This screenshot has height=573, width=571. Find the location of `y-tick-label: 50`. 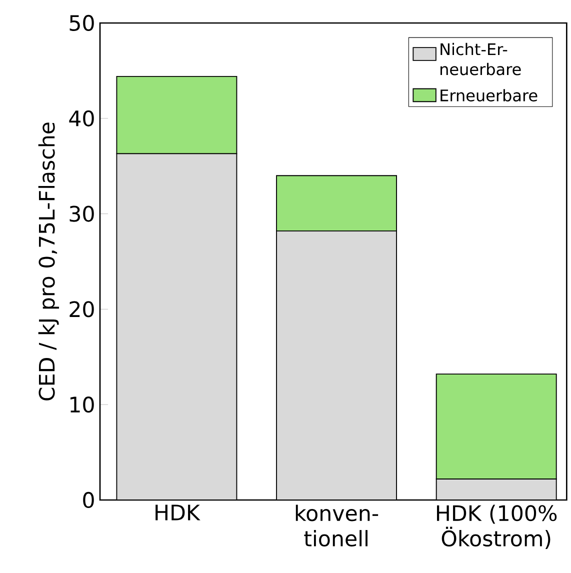

y-tick-label: 50 is located at coordinates (82, 23).